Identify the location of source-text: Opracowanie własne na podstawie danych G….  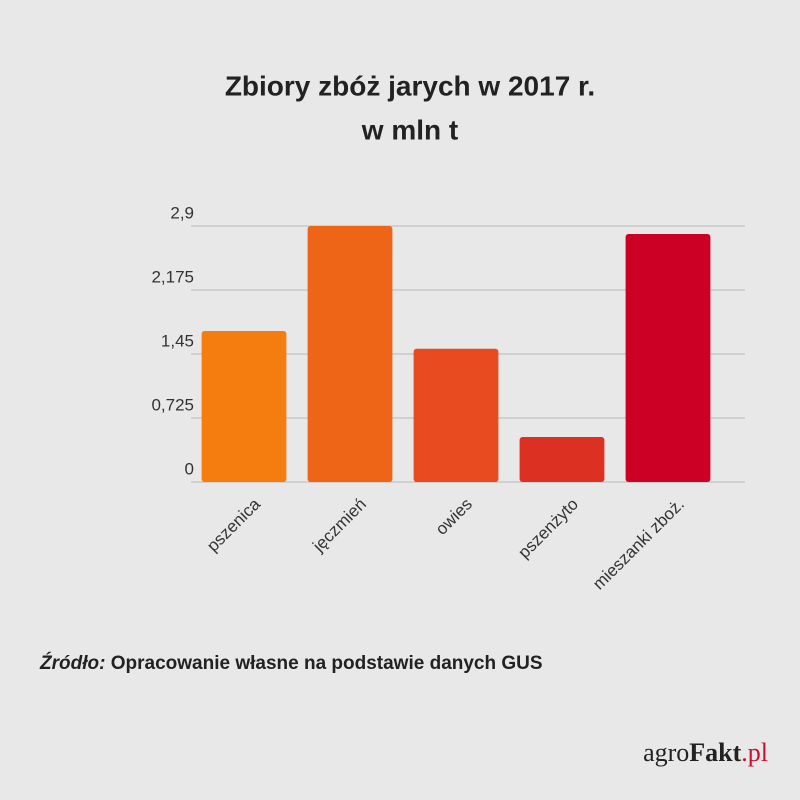
(327, 663).